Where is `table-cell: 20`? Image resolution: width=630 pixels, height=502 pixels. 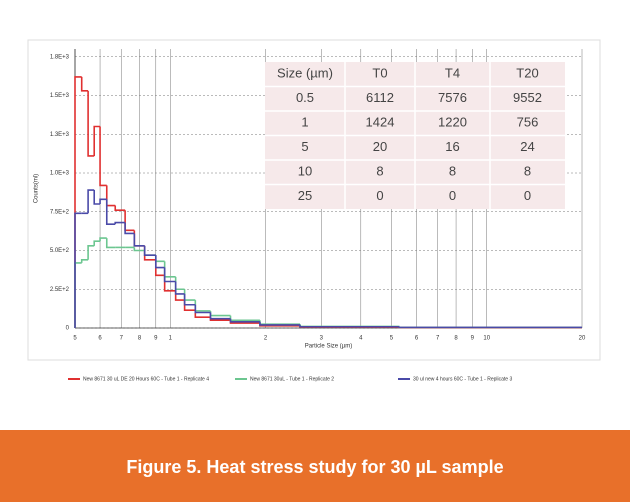
table-cell: 20 is located at coordinates (380, 146).